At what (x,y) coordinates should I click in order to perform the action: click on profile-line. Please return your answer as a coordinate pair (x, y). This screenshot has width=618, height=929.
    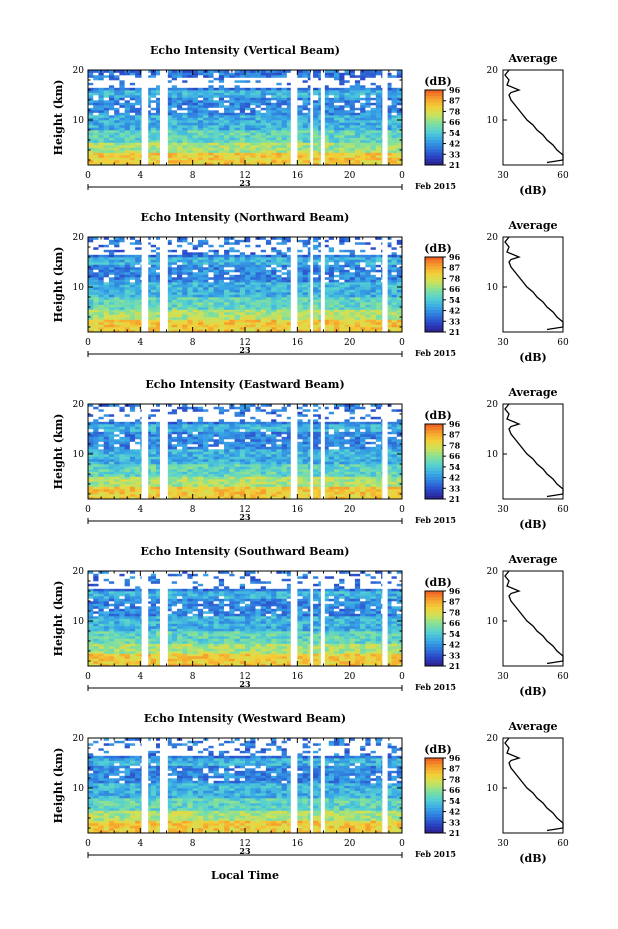
    Looking at the image, I should click on (534, 283).